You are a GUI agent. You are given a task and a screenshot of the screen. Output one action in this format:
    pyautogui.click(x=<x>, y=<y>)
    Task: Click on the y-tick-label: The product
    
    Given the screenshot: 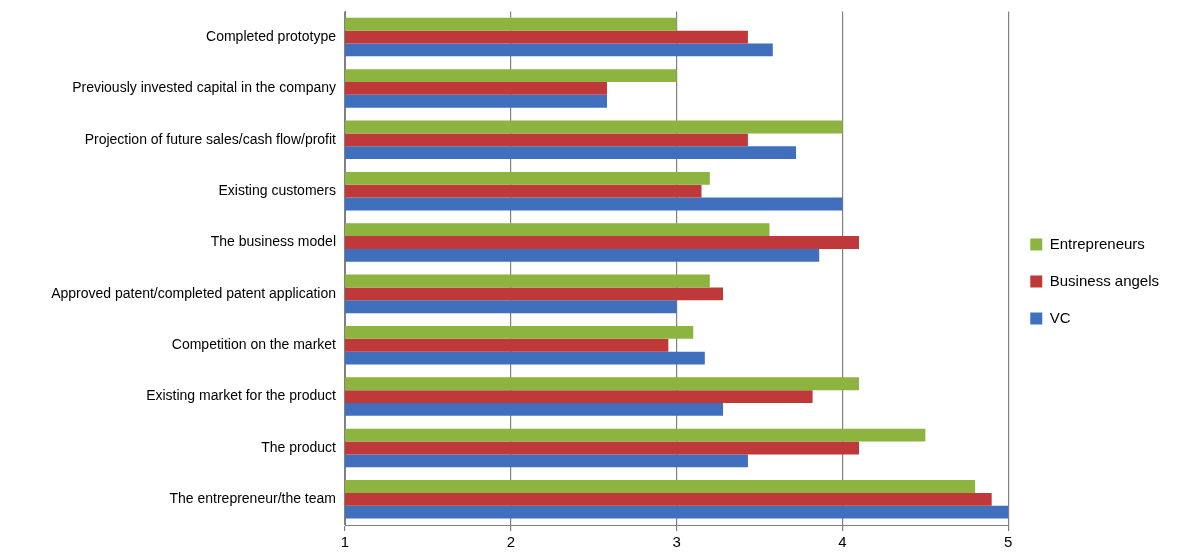 What is the action you would take?
    pyautogui.click(x=299, y=446)
    